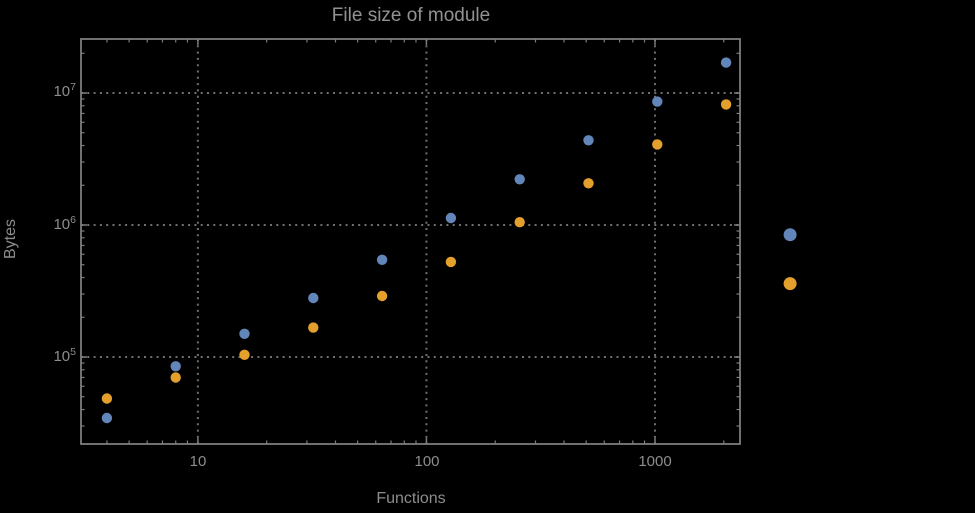  What do you see at coordinates (73, 87) in the screenshot?
I see `y-tick-exponent: 7` at bounding box center [73, 87].